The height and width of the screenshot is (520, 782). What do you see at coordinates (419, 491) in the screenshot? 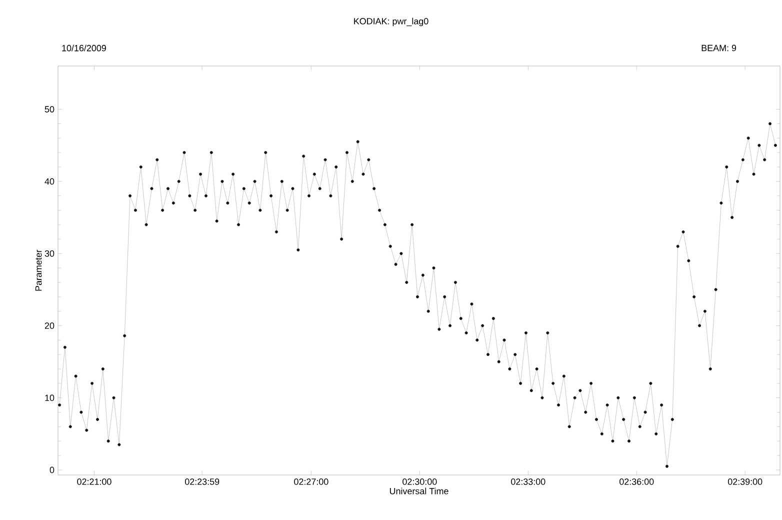
I see `x-axis-title: Universal Time` at bounding box center [419, 491].